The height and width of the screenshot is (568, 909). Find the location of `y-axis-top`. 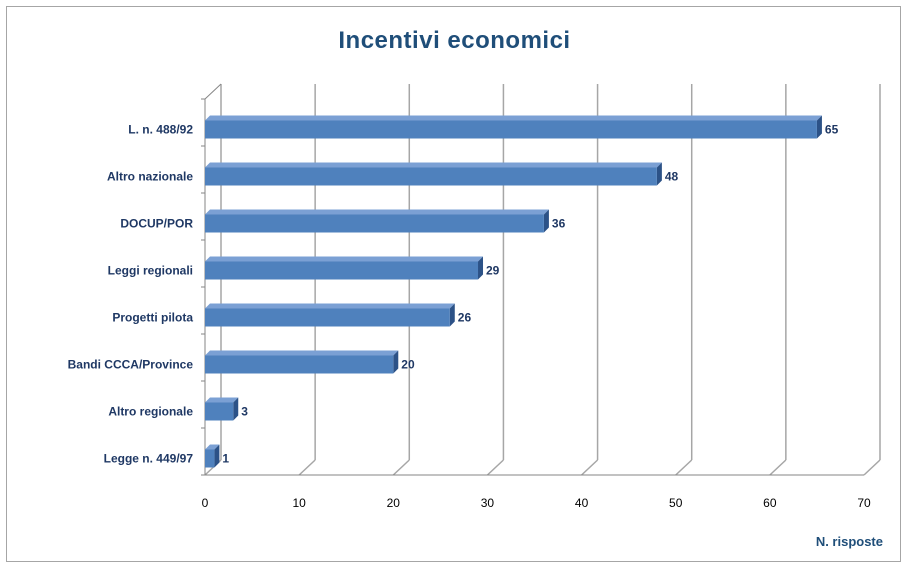

y-axis-top is located at coordinates (213, 91).